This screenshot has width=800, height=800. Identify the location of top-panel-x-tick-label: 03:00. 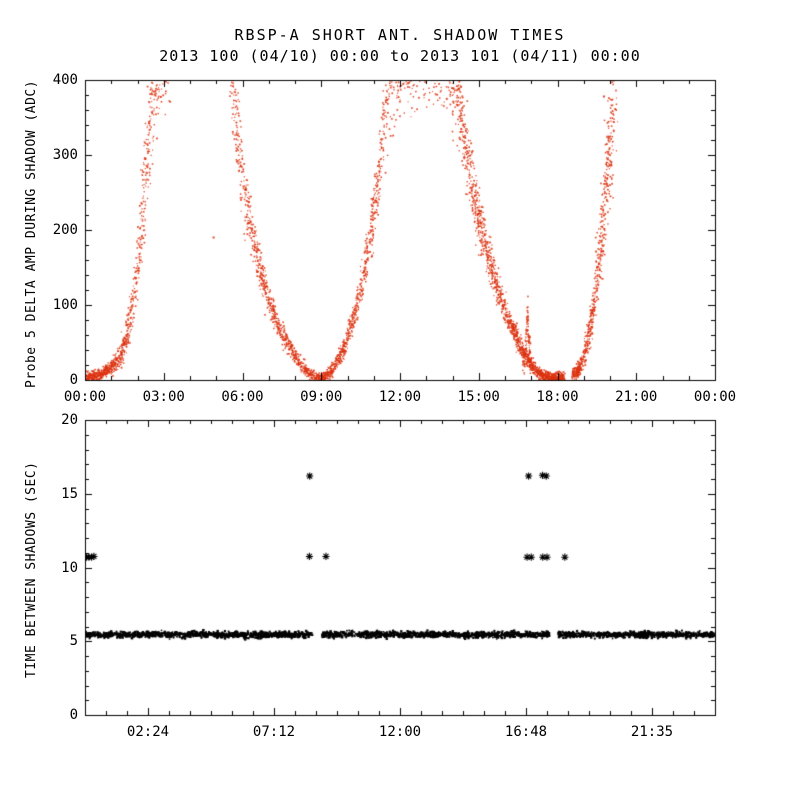
(163, 397).